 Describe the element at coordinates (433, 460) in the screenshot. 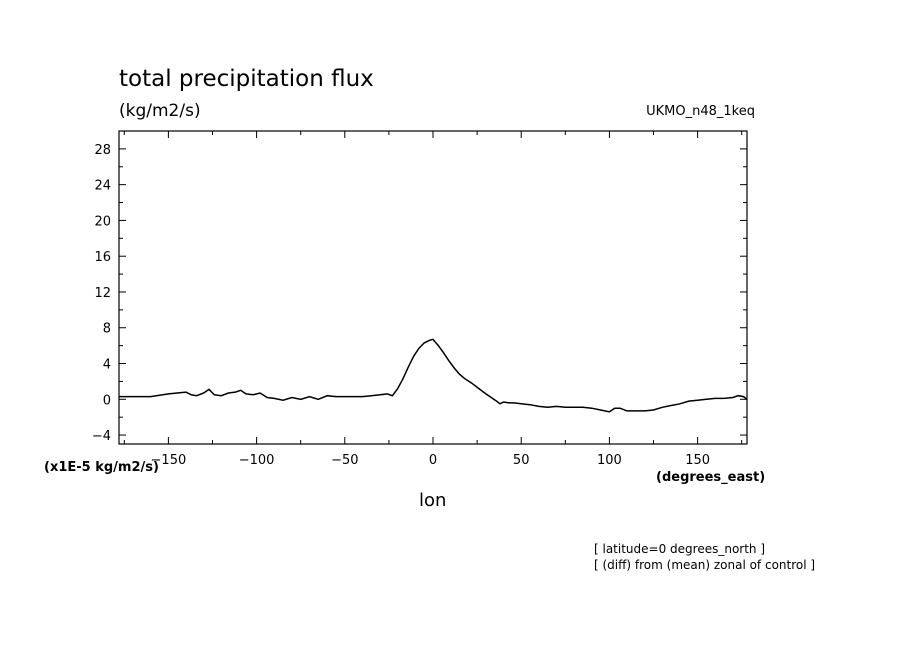

I see `x-tick-label: 0` at that location.